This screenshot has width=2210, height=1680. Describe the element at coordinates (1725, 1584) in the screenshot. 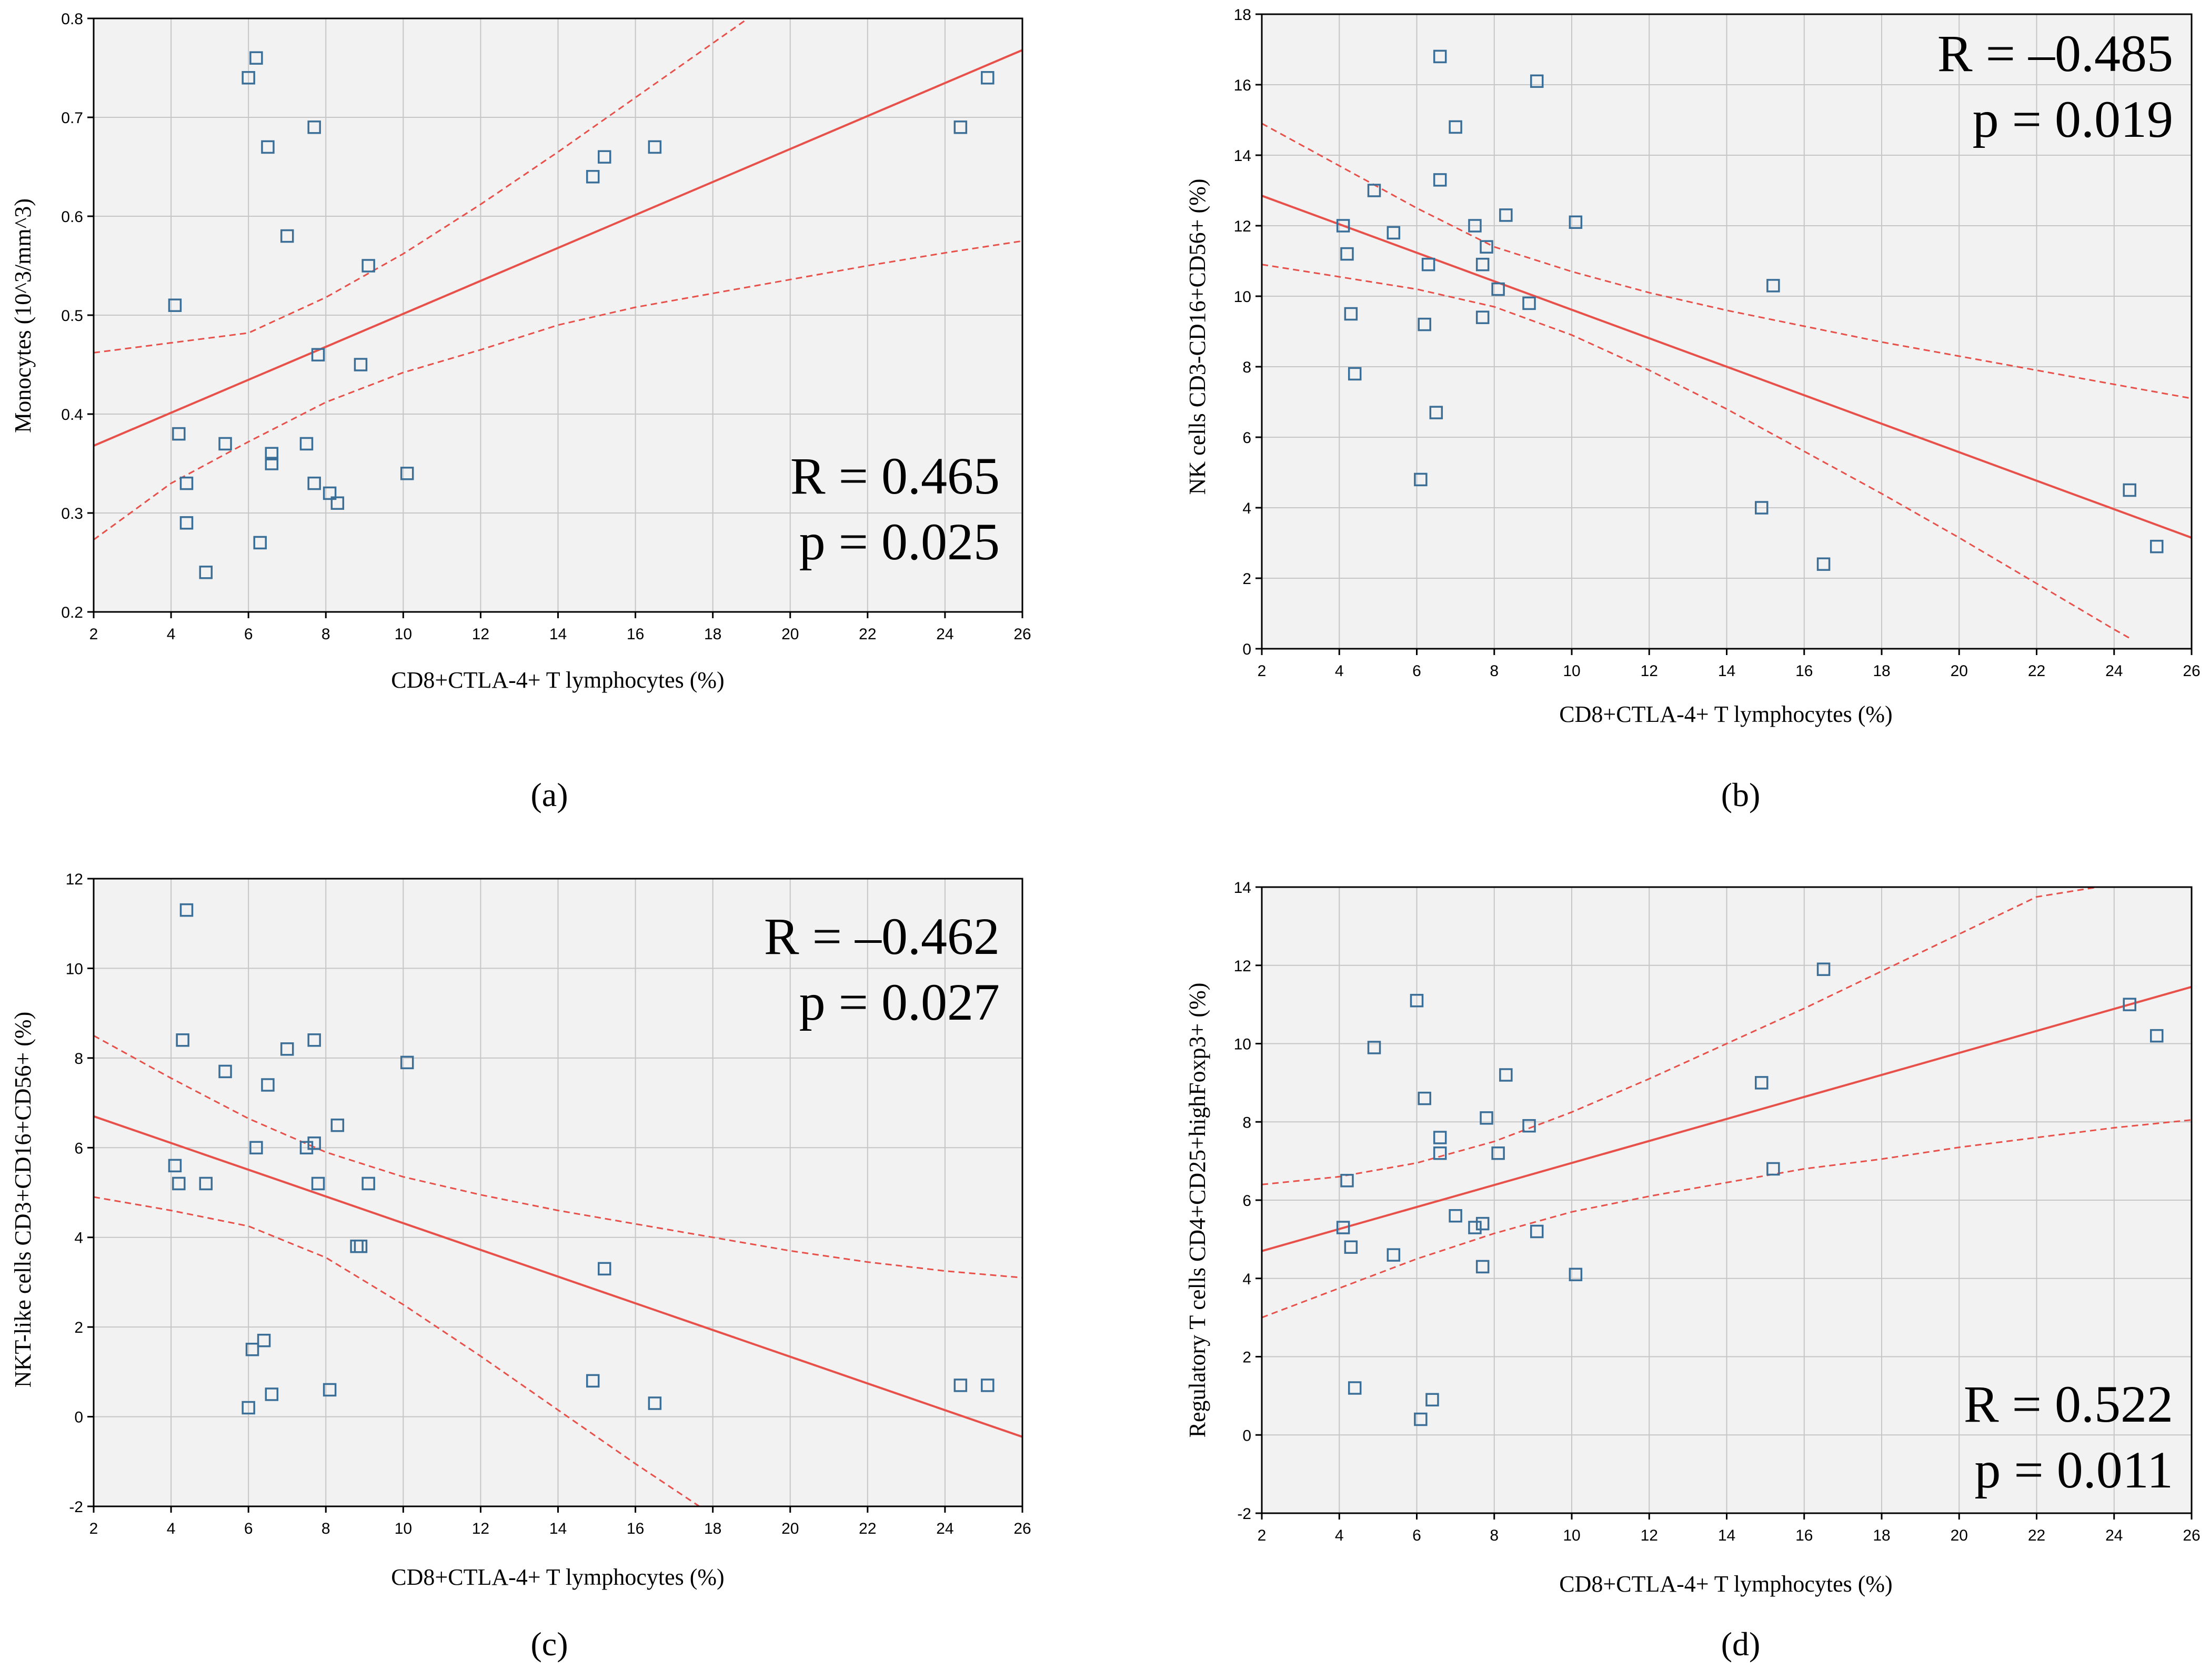

I see `panel-d-x-axis-label: CD8+CTLA-4+ T lymphocytes (%)` at that location.